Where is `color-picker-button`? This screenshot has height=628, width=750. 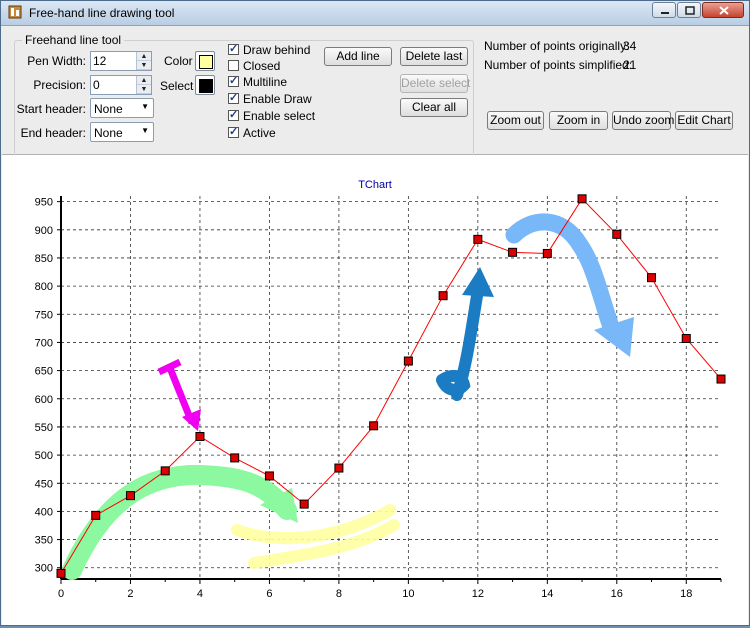 color-picker-button is located at coordinates (205, 61).